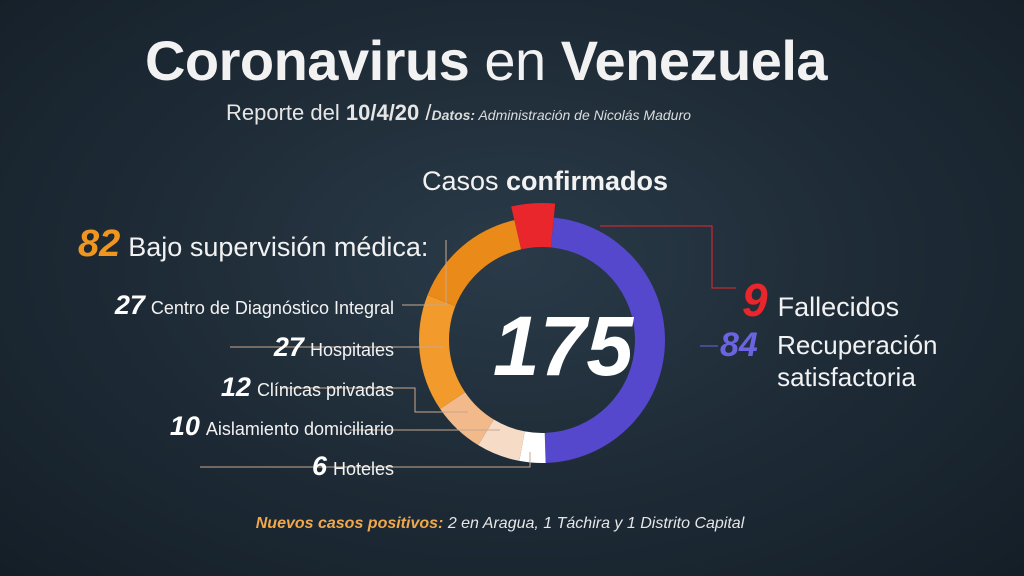 This screenshot has width=1024, height=576. I want to click on deaths-value: 9, so click(755, 300).